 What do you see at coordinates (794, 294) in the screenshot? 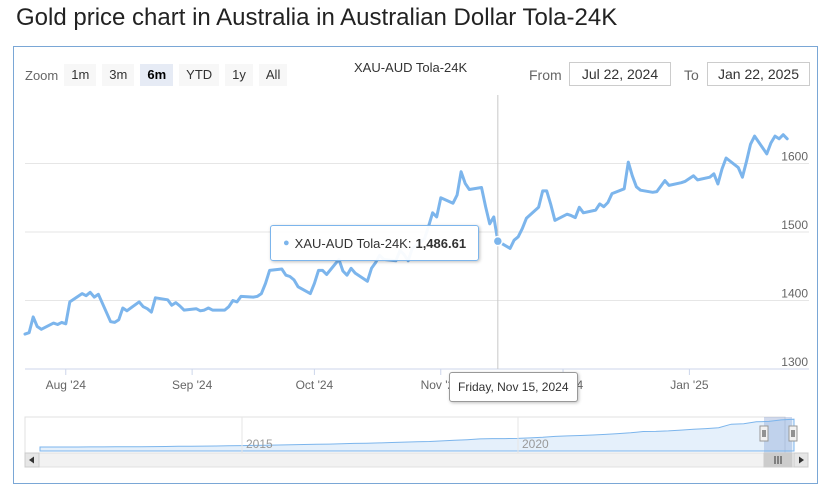
I see `y-tick-label: 1400` at bounding box center [794, 294].